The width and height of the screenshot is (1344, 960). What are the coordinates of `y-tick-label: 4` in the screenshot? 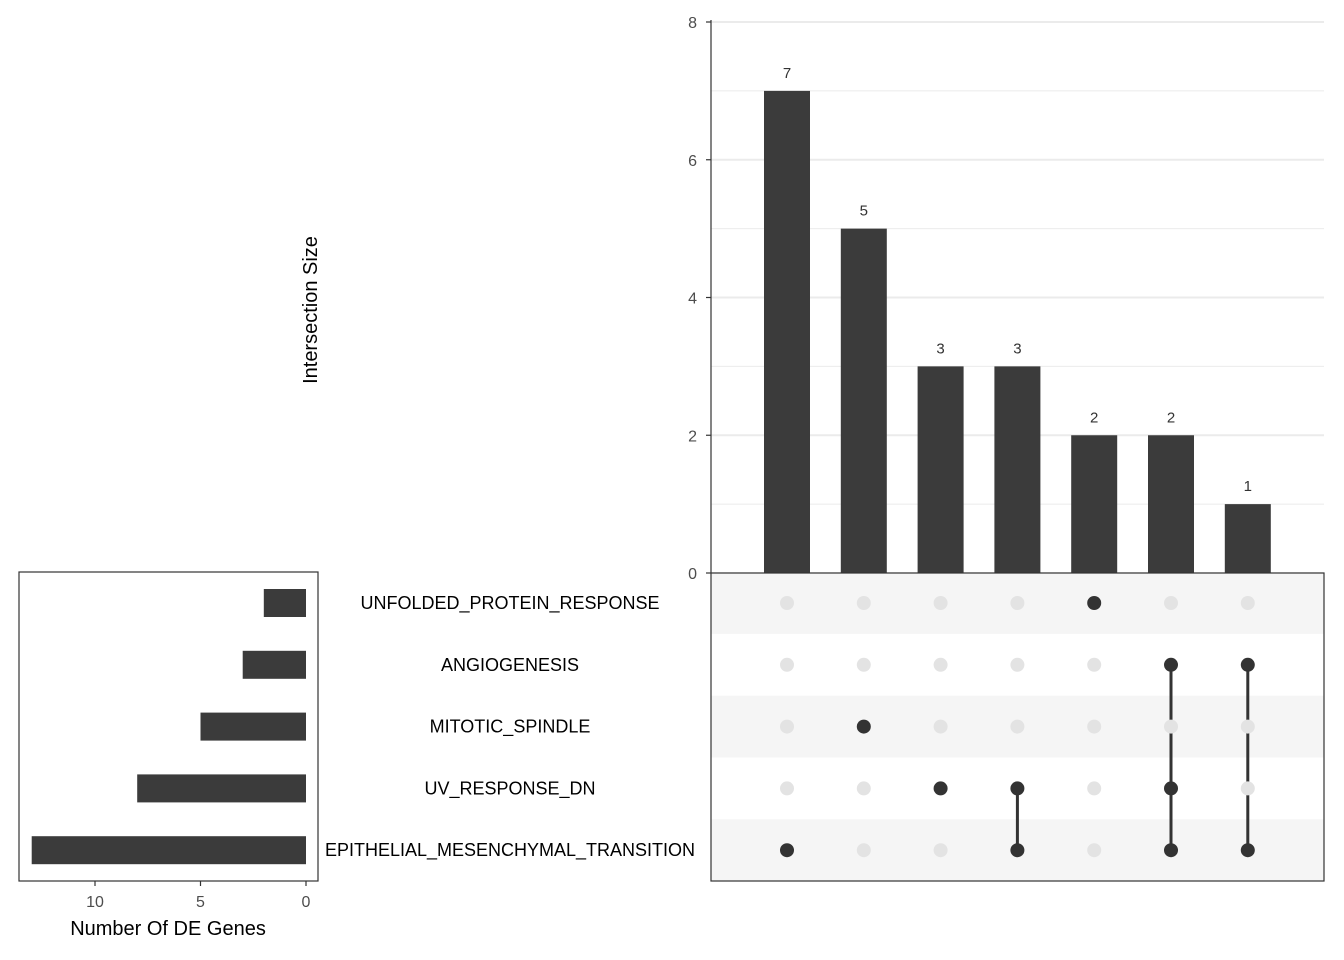 It's located at (692, 299).